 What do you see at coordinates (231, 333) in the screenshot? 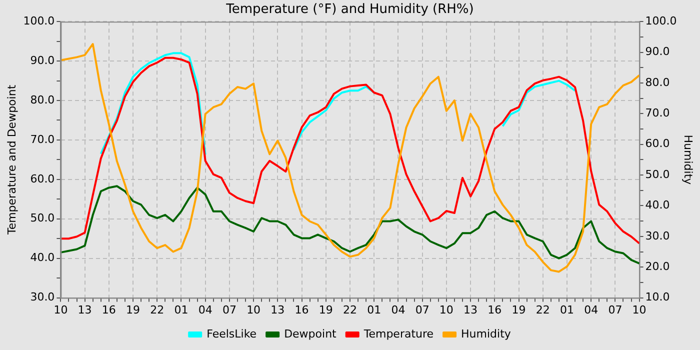
I see `legend-label: FeelsLike` at bounding box center [231, 333].